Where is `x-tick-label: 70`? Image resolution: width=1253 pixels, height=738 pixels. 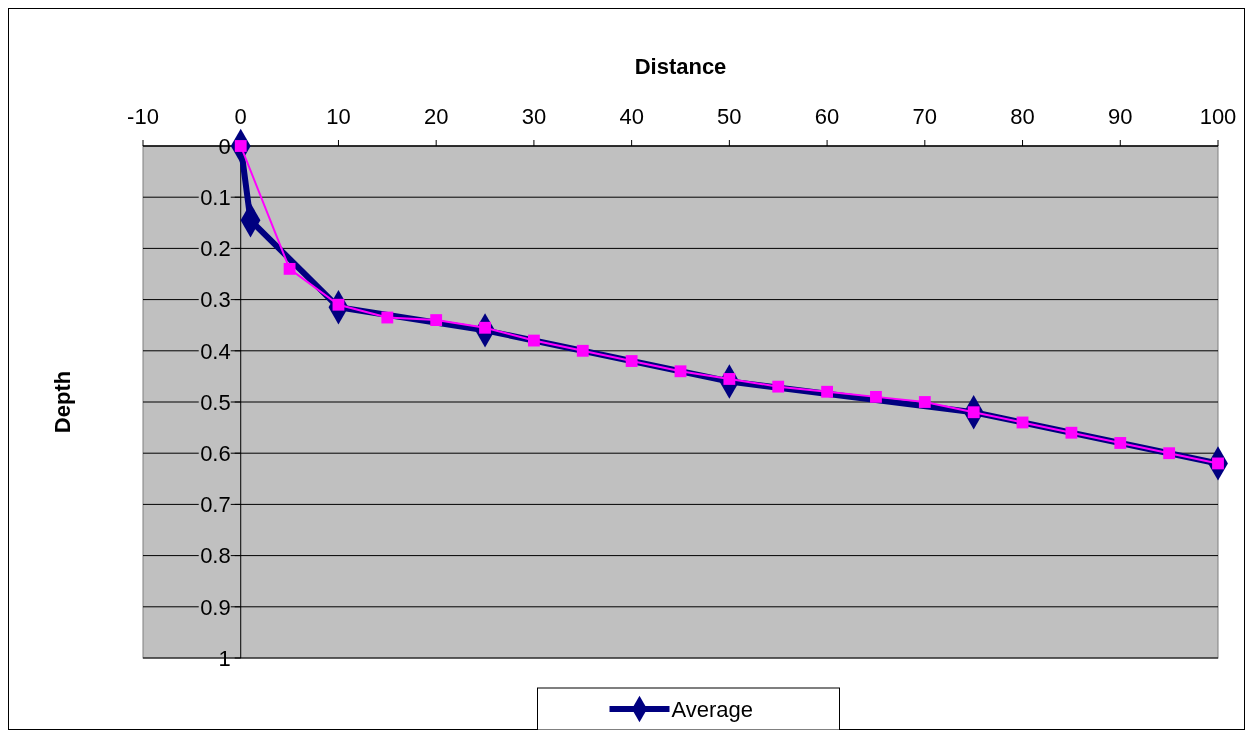 x-tick-label: 70 is located at coordinates (925, 116).